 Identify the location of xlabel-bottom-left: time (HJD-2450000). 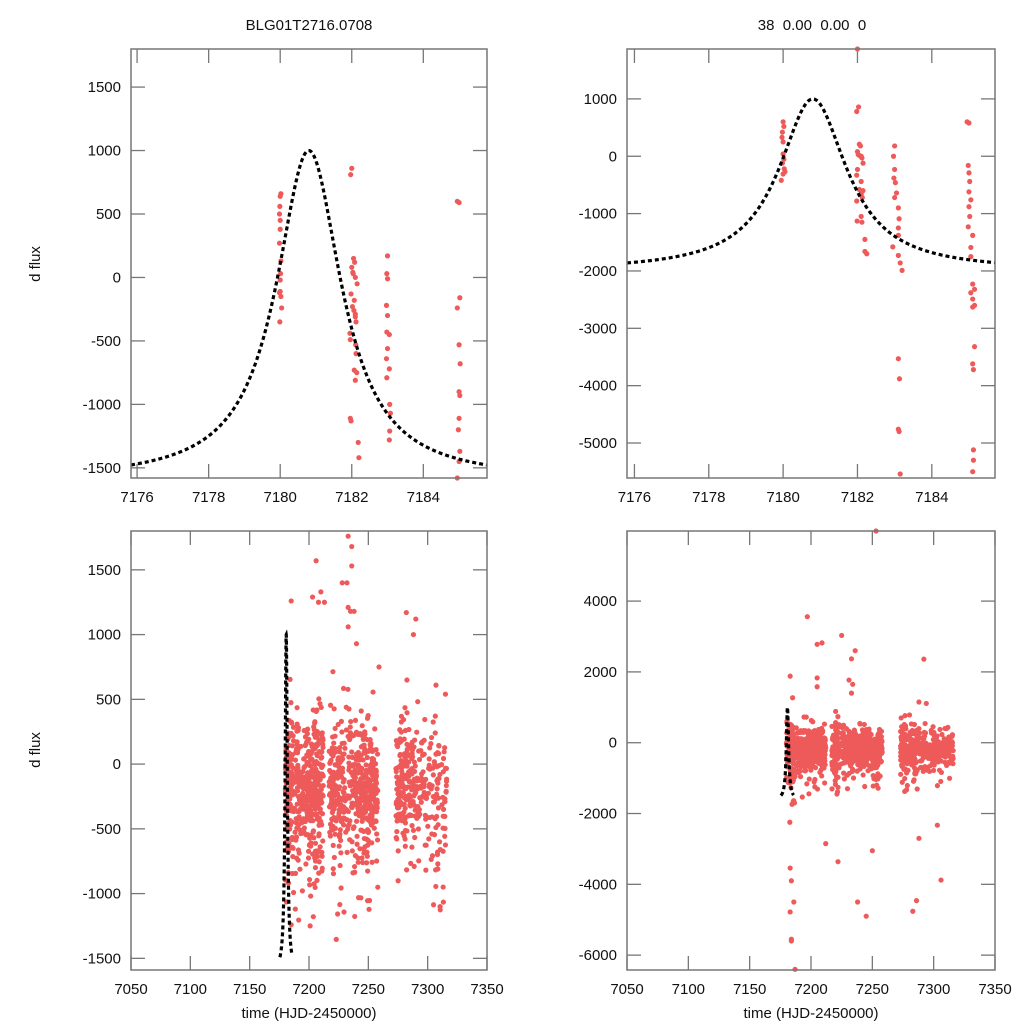
(308, 1013).